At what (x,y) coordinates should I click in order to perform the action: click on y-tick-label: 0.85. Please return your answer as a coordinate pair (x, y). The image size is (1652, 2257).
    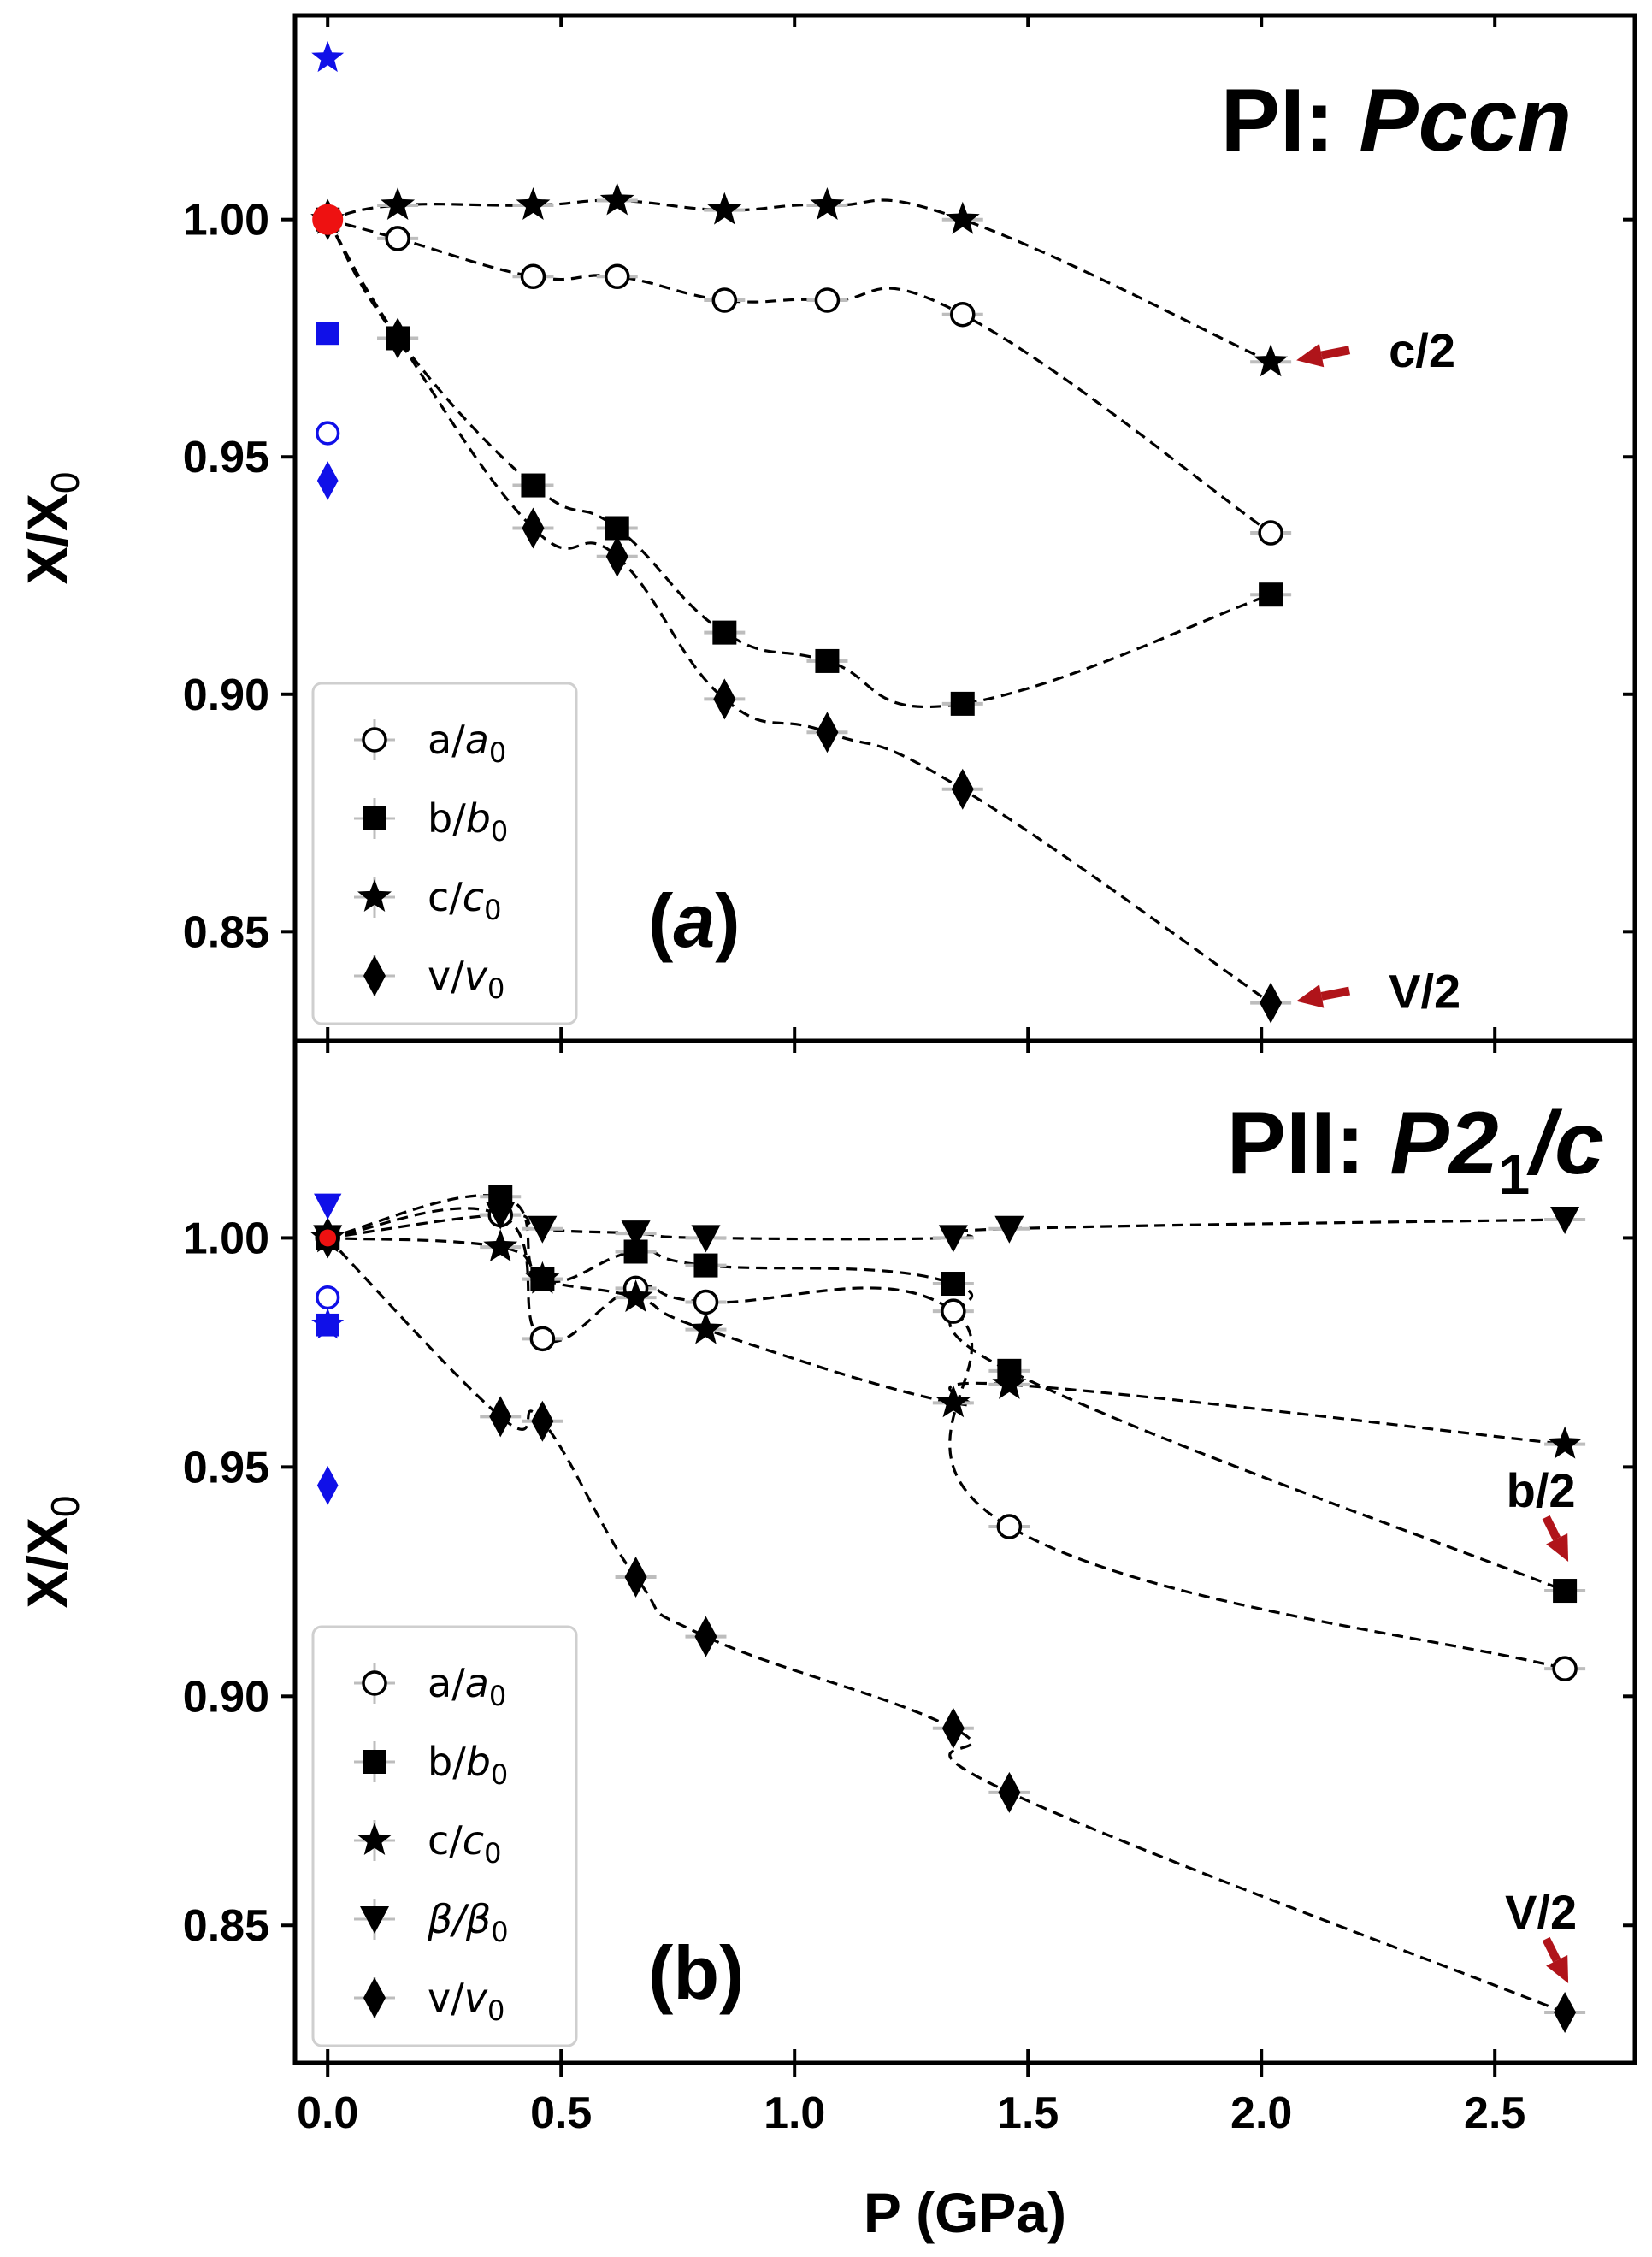
    Looking at the image, I should click on (226, 1926).